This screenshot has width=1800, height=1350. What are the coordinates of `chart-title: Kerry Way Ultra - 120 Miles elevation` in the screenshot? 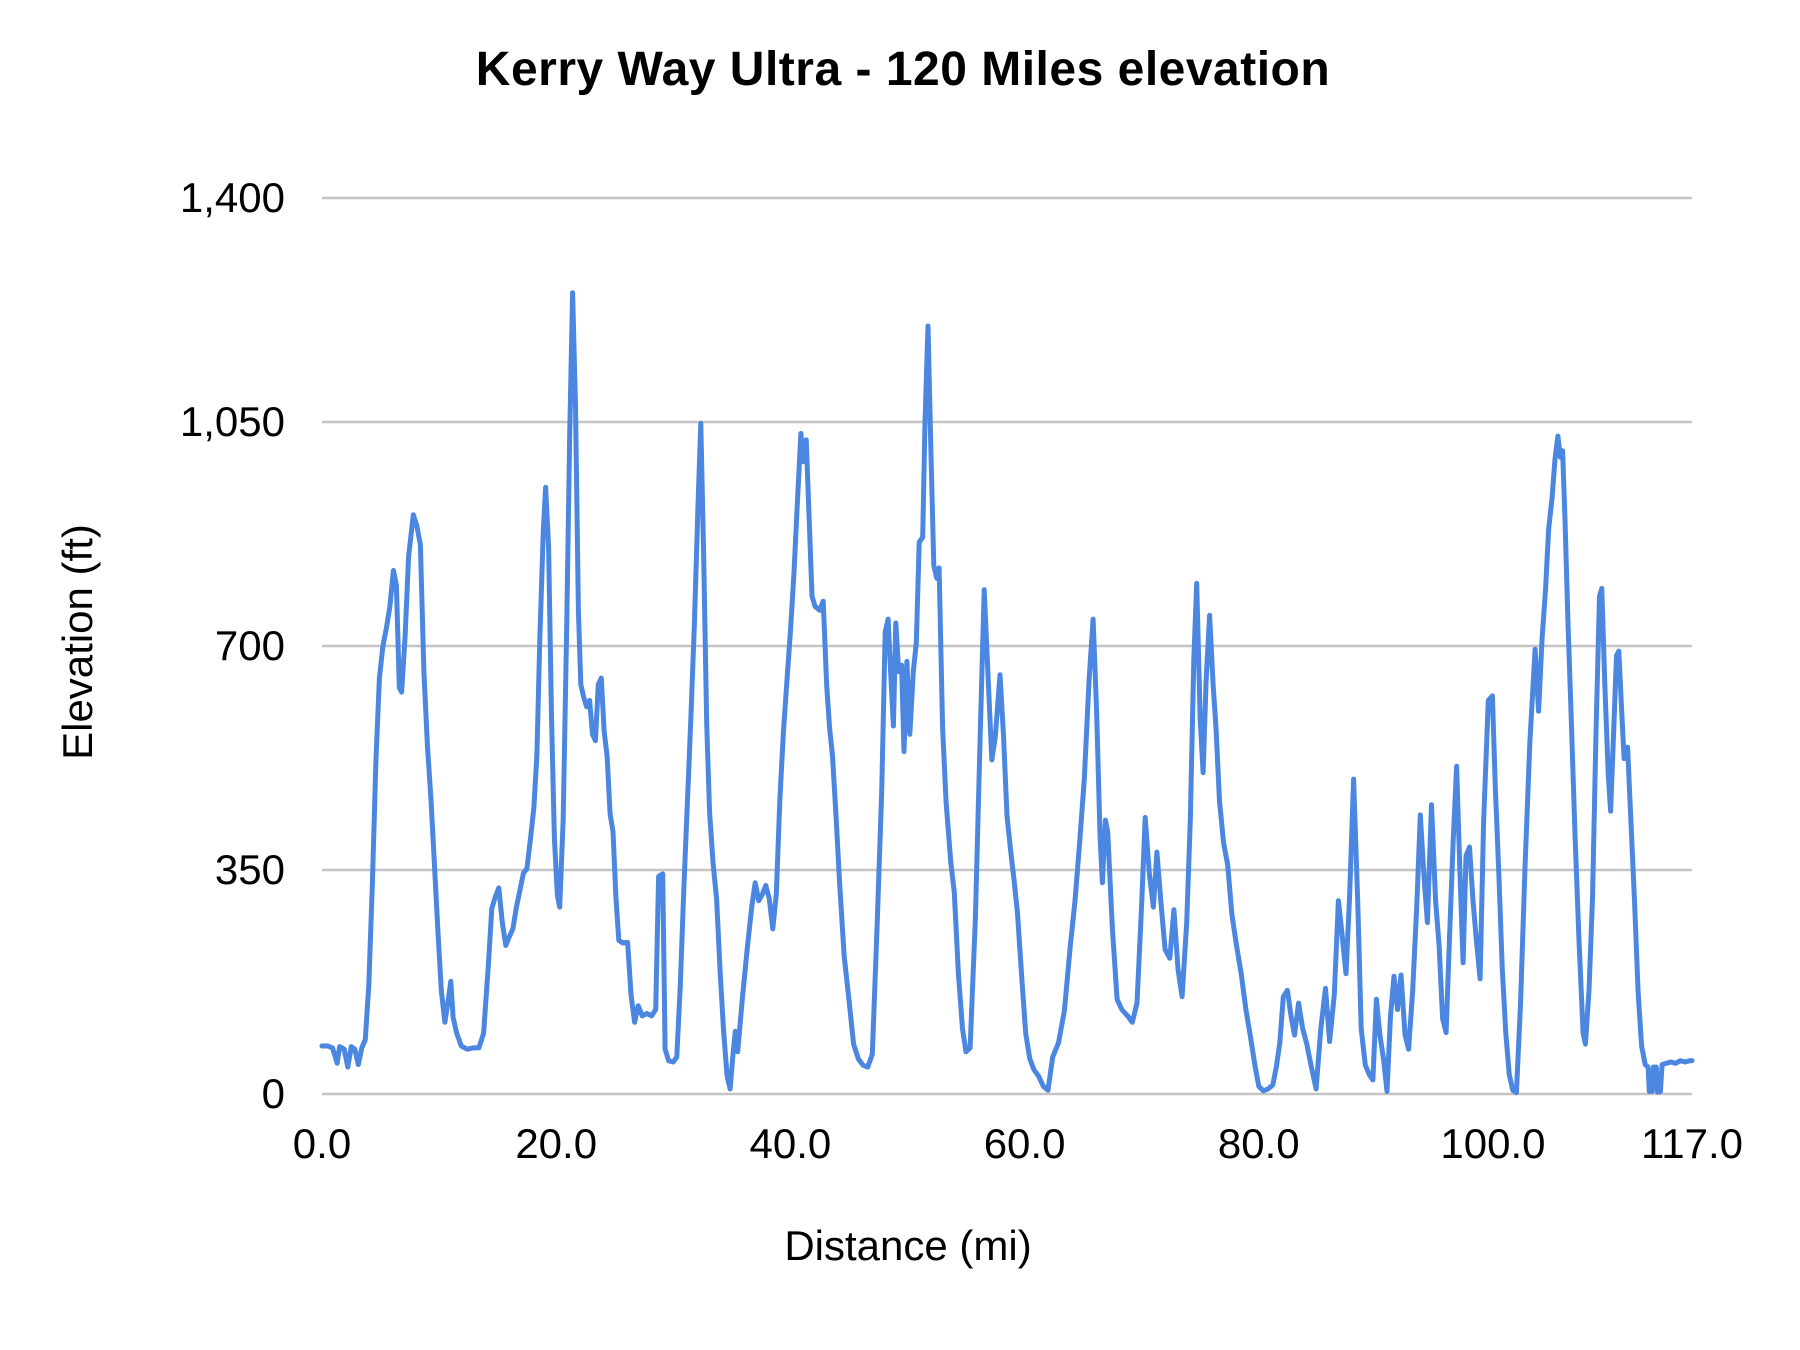 It's located at (903, 69).